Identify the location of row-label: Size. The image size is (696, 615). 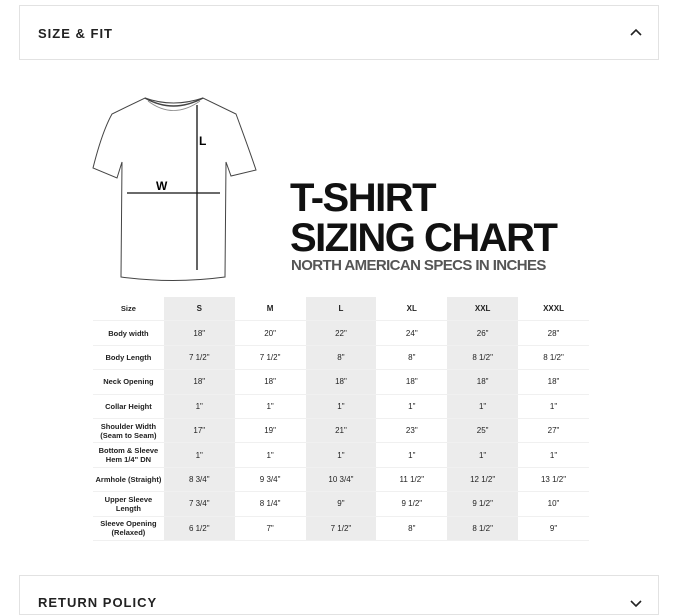
(128, 309).